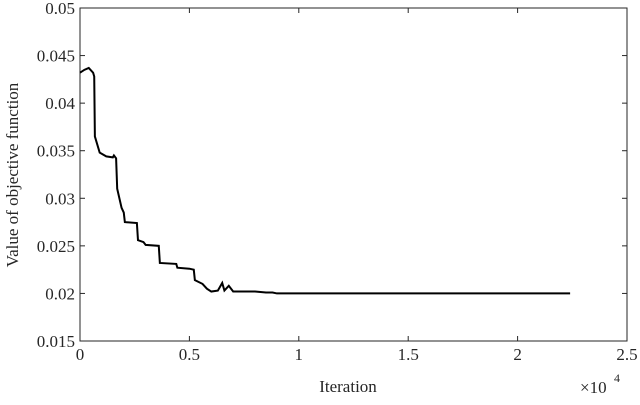 The image size is (640, 405). I want to click on x-tick-label: 1, so click(299, 354).